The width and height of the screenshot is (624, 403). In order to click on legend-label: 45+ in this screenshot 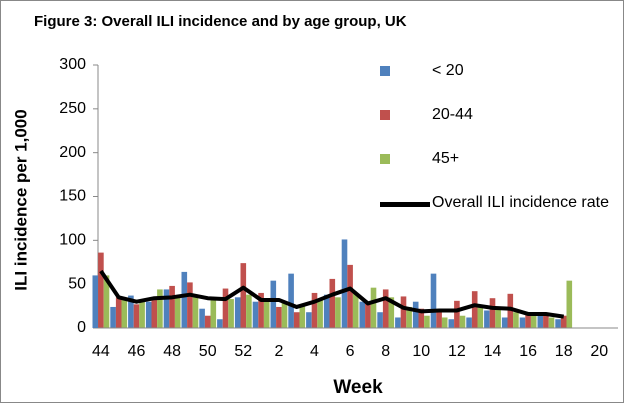, I will do `click(446, 158)`.